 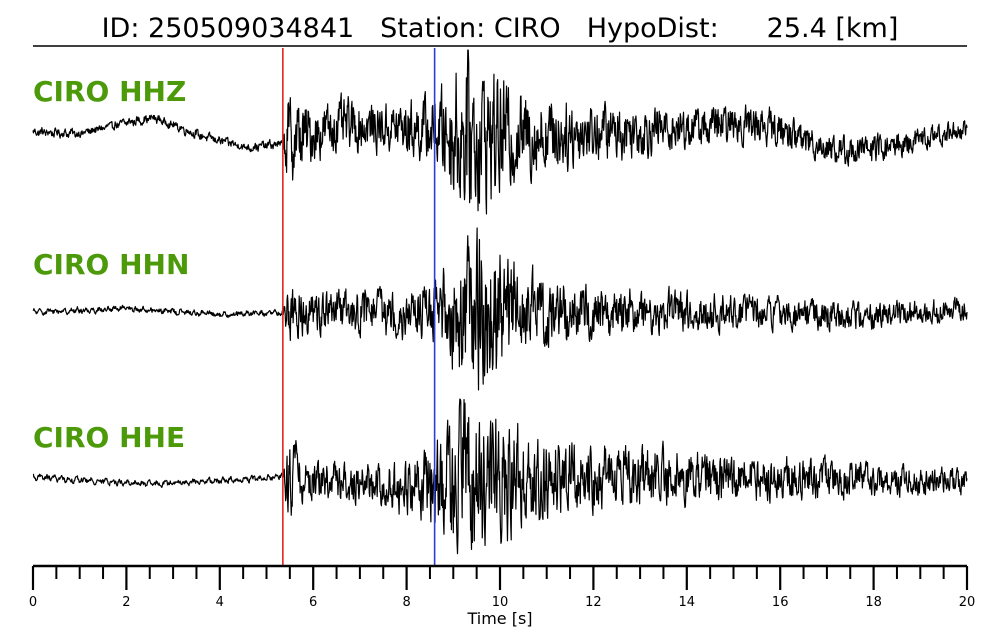 I want to click on x-tick-label: 18, so click(x=873, y=602).